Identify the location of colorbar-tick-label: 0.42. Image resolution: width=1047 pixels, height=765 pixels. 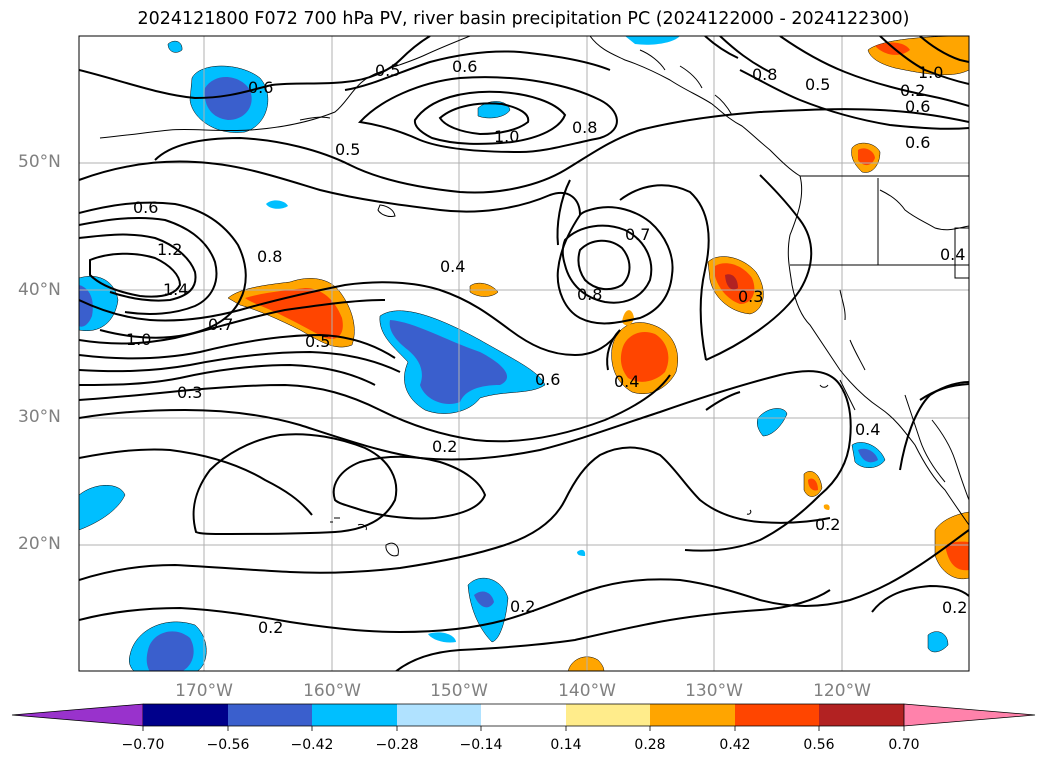
(735, 745).